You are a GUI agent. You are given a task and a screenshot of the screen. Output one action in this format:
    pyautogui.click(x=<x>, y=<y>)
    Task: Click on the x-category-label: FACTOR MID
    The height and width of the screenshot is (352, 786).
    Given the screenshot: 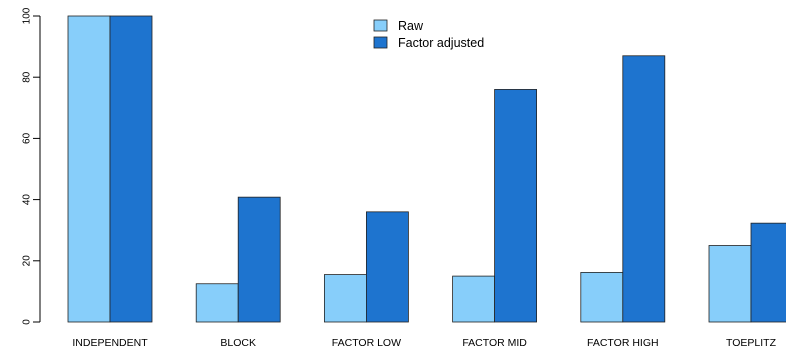 What is the action you would take?
    pyautogui.click(x=494, y=343)
    